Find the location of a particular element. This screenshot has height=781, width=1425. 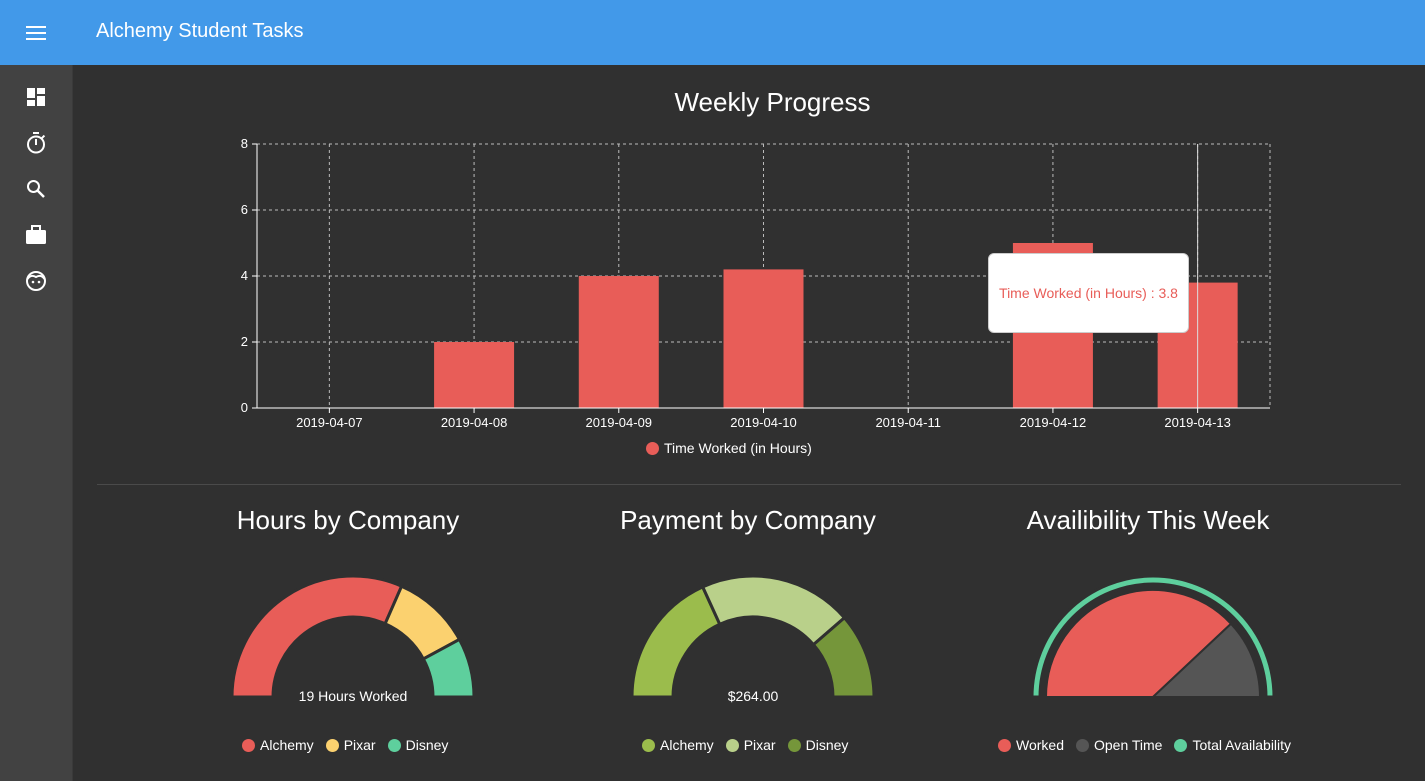

sidebar-item-profile is located at coordinates (36, 281).